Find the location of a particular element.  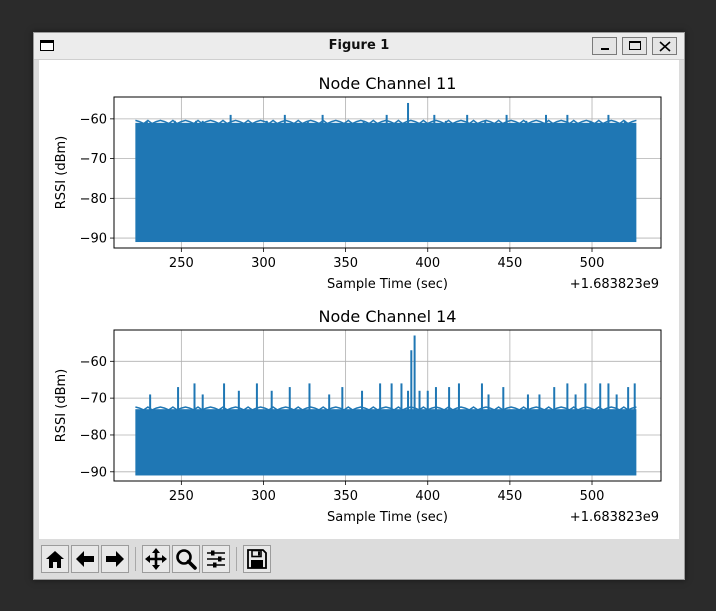

configure-subplots-icon is located at coordinates (216, 559).